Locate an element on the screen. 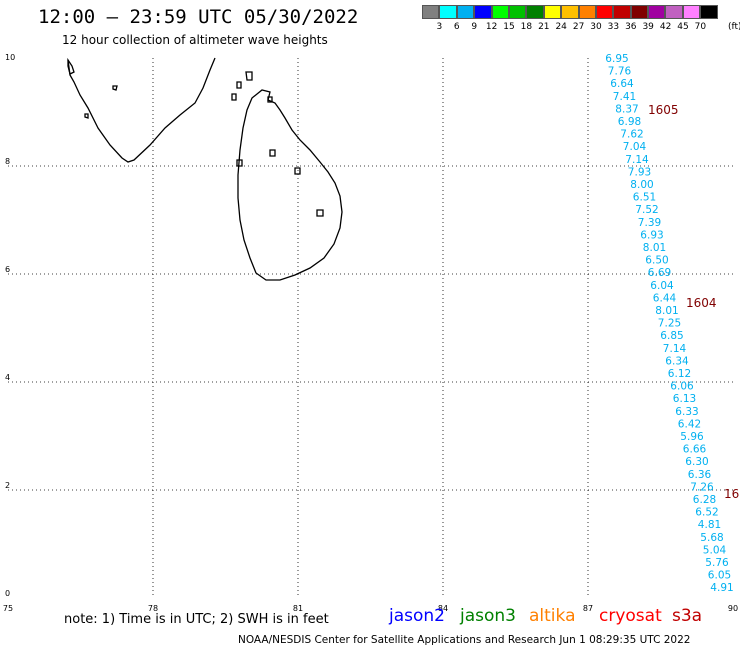 The image size is (740, 650). legend-label: 36 is located at coordinates (631, 27).